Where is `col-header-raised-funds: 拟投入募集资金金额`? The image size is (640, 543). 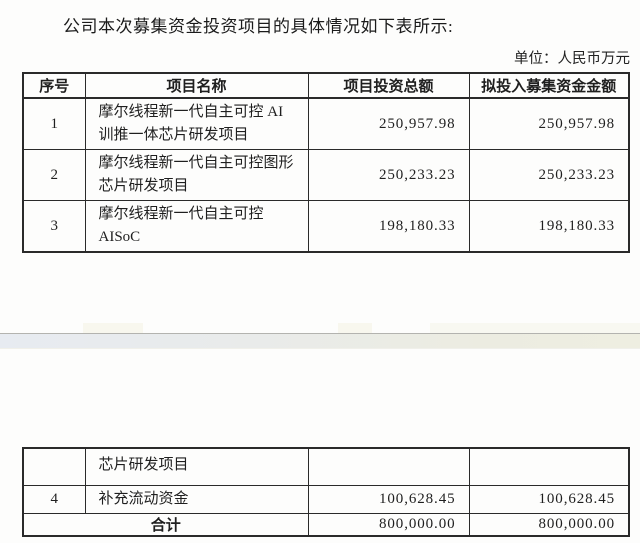 col-header-raised-funds: 拟投入募集资金金额 is located at coordinates (549, 85).